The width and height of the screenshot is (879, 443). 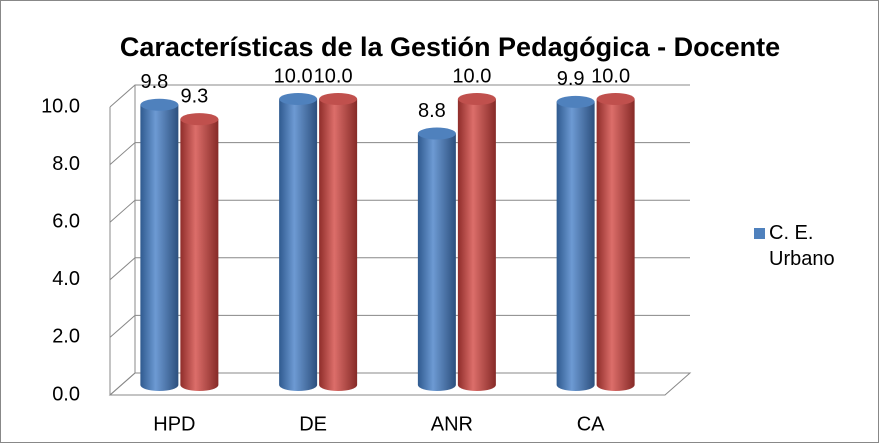 What do you see at coordinates (313, 424) in the screenshot?
I see `x-tick-label: DE` at bounding box center [313, 424].